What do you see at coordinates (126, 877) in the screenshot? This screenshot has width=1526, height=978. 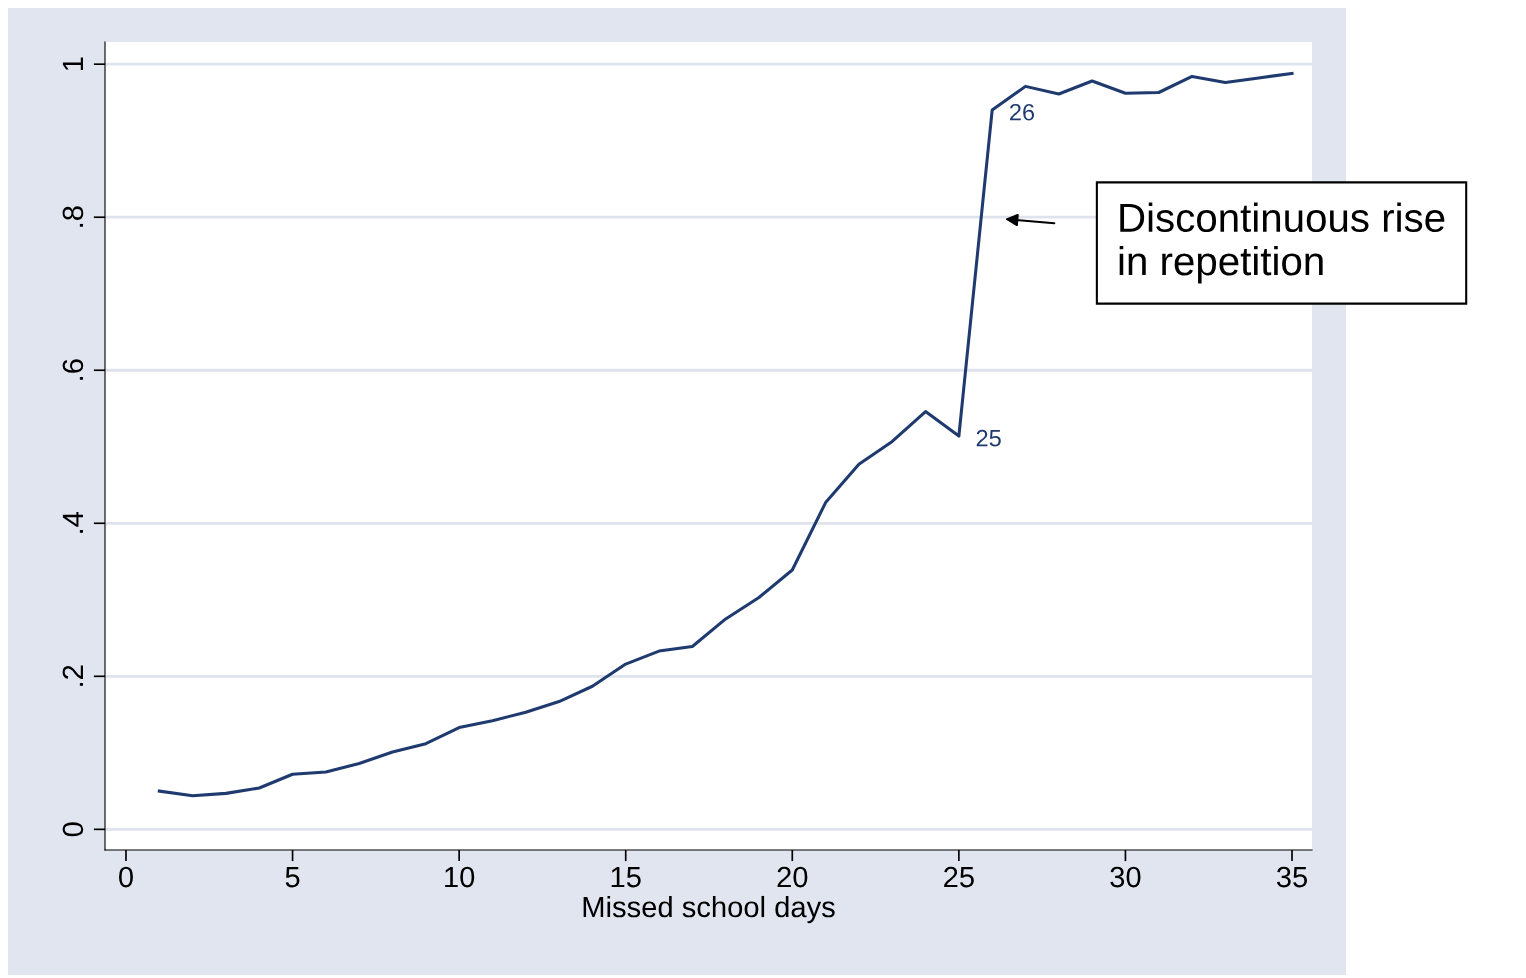 I see `x-tick-label: 0` at bounding box center [126, 877].